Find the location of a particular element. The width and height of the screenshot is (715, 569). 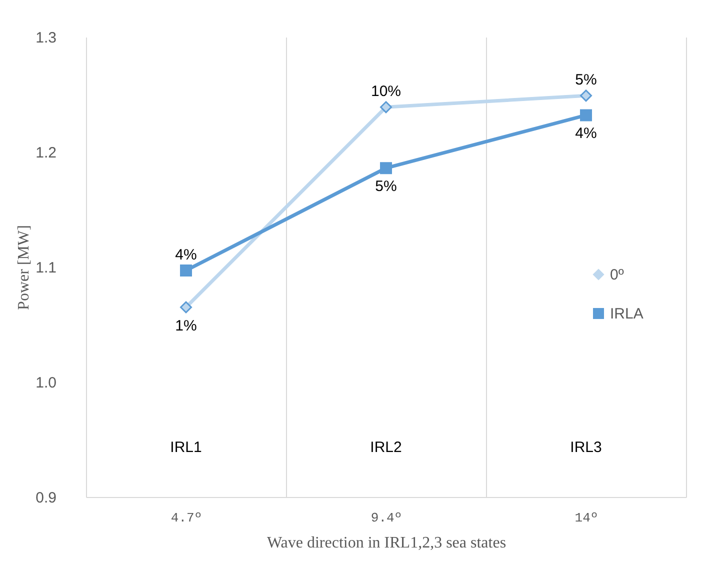

x-axis-title: Wave direction in IRL1,2,3 sea states is located at coordinates (386, 543).